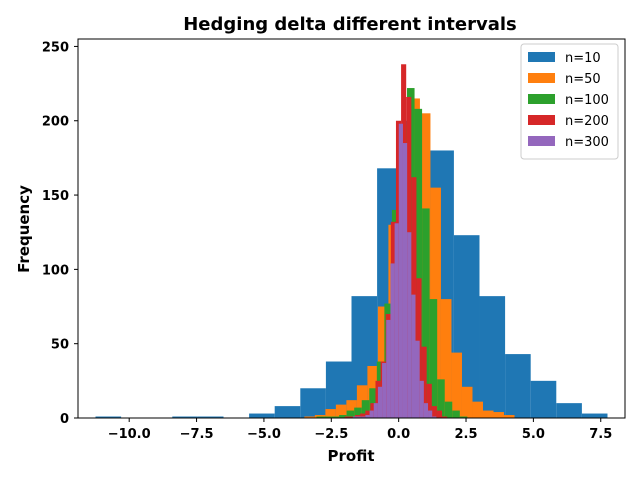 The height and width of the screenshot is (480, 640). What do you see at coordinates (587, 100) in the screenshot?
I see `legend-label: n=100` at bounding box center [587, 100].